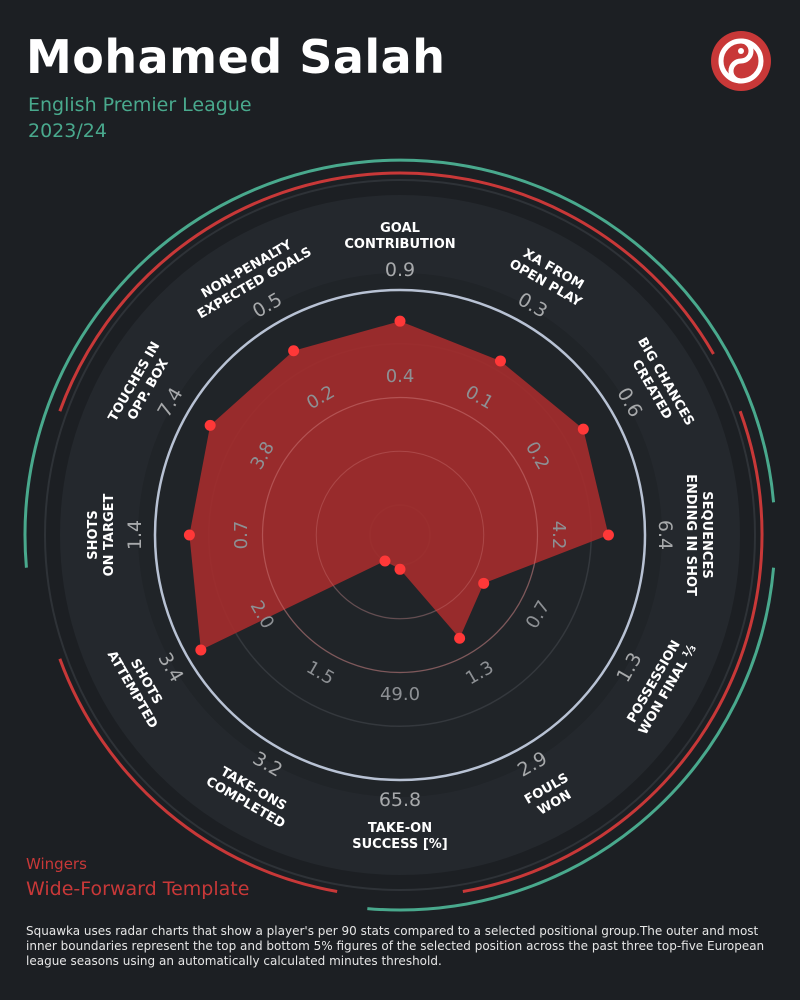 This screenshot has height=1000, width=800. Describe the element at coordinates (135, 535) in the screenshot. I see `axis-max-value: 1.4` at that location.